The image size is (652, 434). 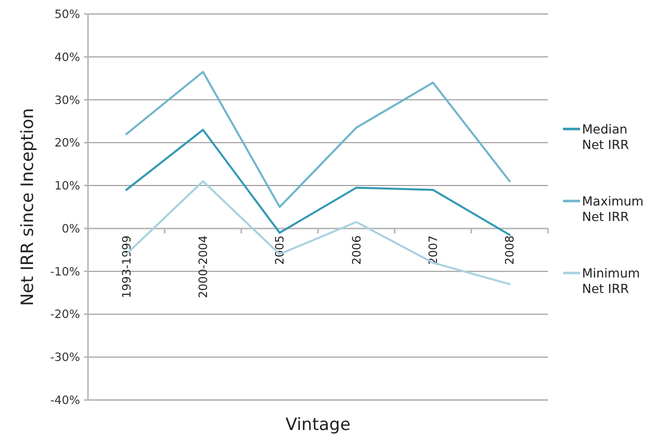 What do you see at coordinates (65, 357) in the screenshot?
I see `y-tick-label: -30%` at bounding box center [65, 357].